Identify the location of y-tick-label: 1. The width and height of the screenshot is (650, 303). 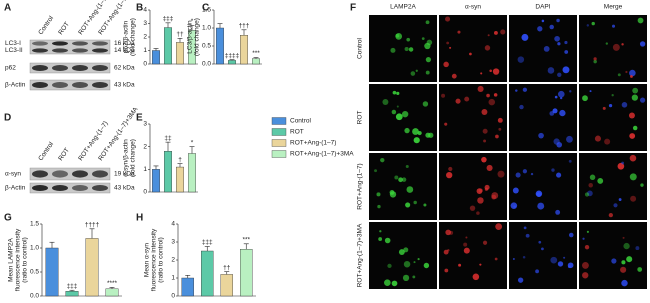
(173, 278).